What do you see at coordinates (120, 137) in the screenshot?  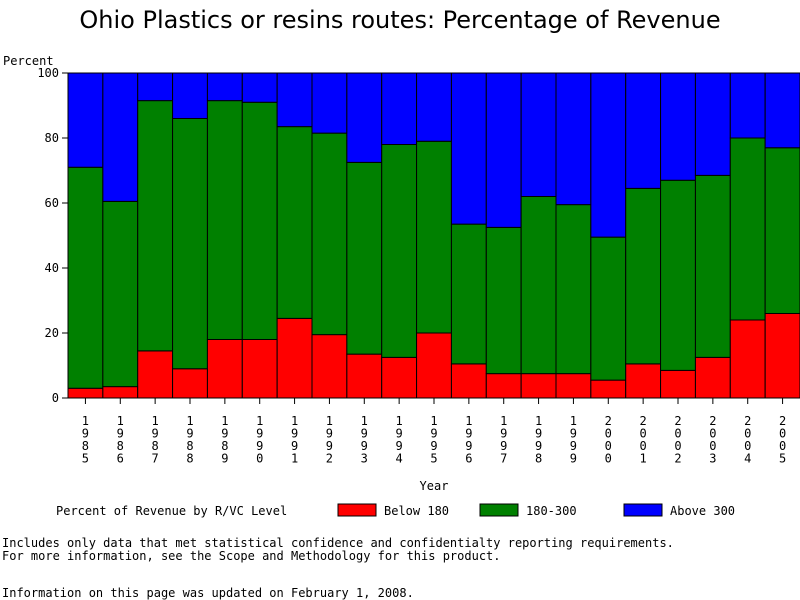 I see `bar-above-300-1986` at bounding box center [120, 137].